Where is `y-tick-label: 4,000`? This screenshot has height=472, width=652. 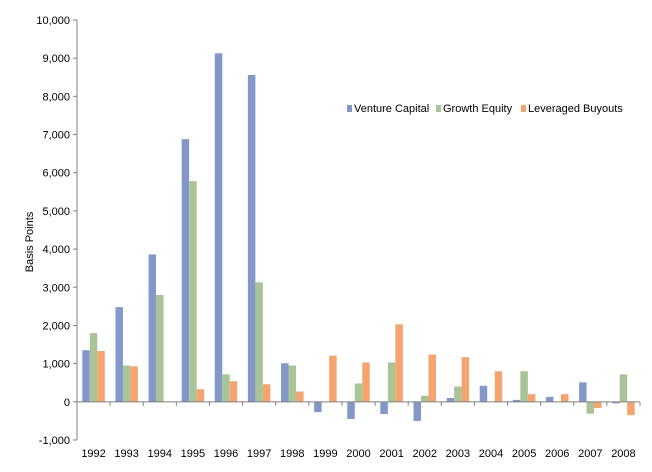 y-tick-label: 4,000 is located at coordinates (56, 250).